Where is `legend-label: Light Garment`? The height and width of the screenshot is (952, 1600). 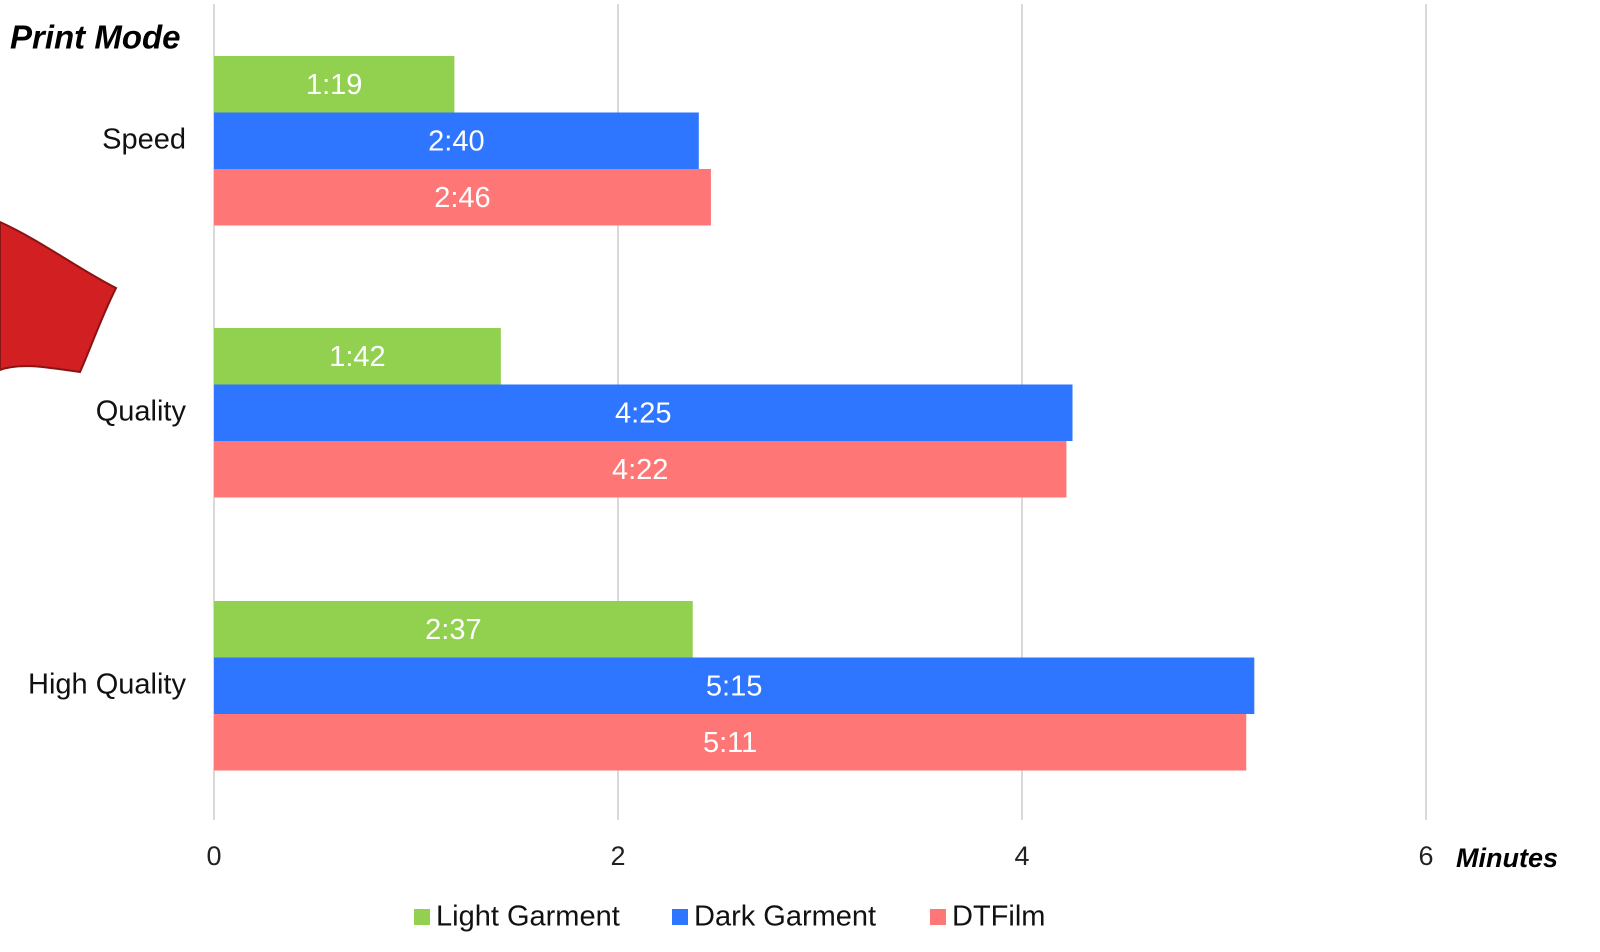 legend-label: Light Garment is located at coordinates (528, 917).